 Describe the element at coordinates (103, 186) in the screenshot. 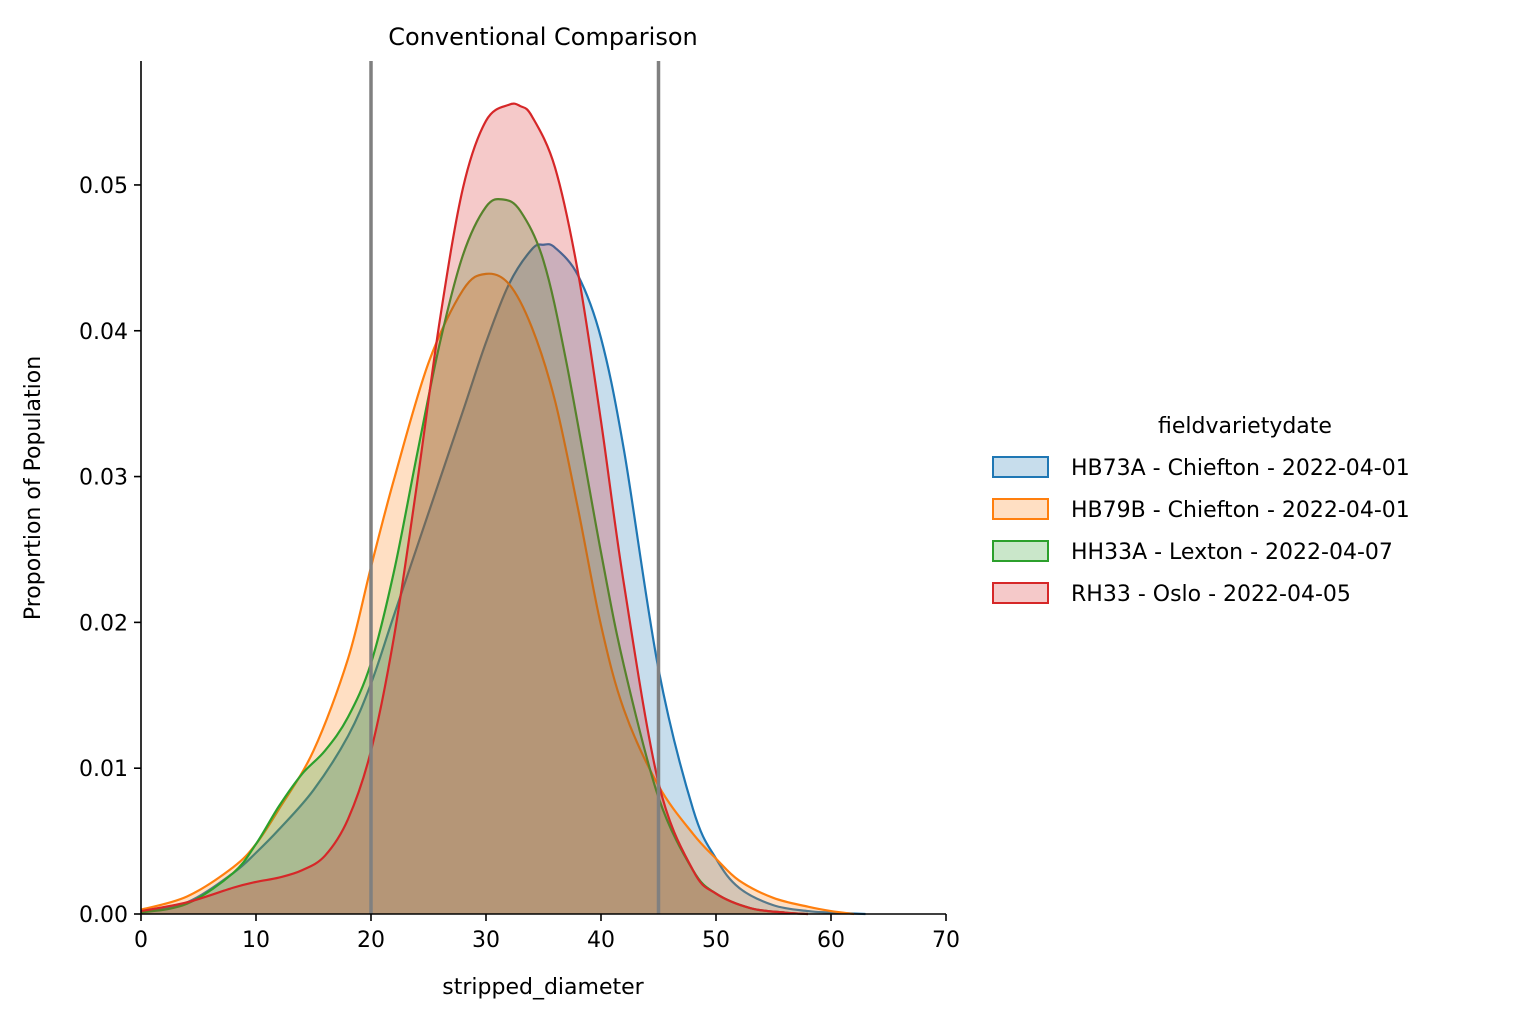

I see `y-tick-label: 0.05` at that location.